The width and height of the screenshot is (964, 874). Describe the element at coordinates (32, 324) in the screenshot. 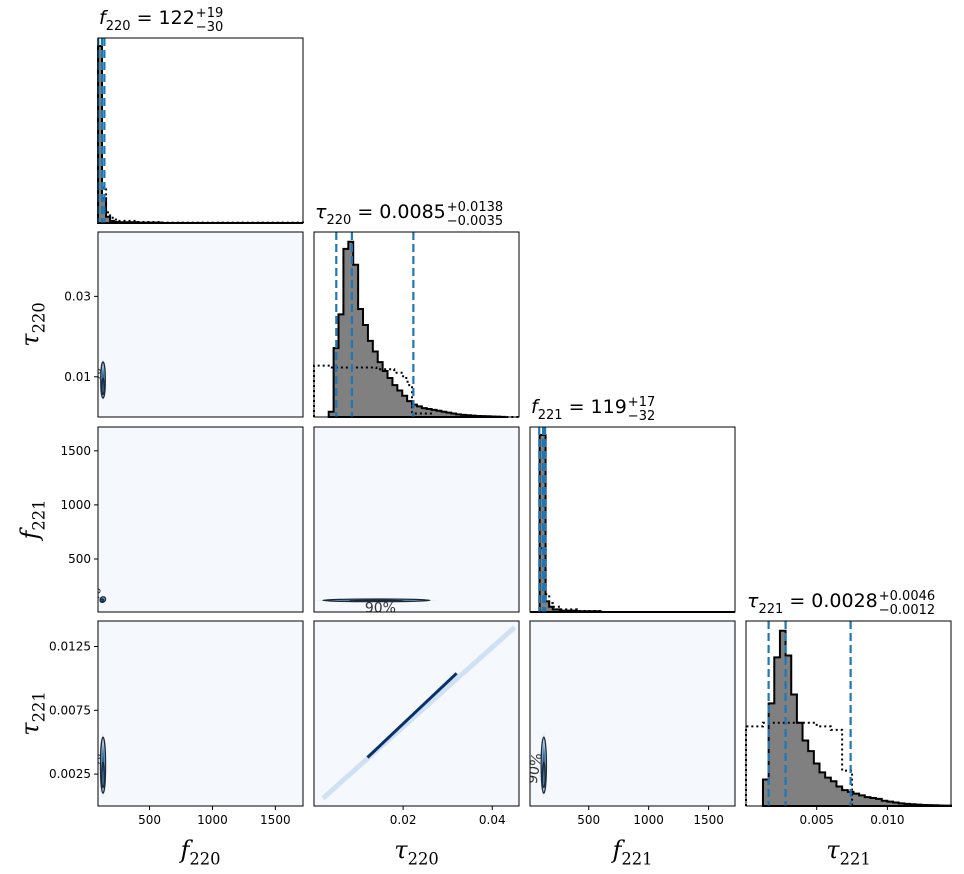

I see `y-axis-label: τ220` at that location.